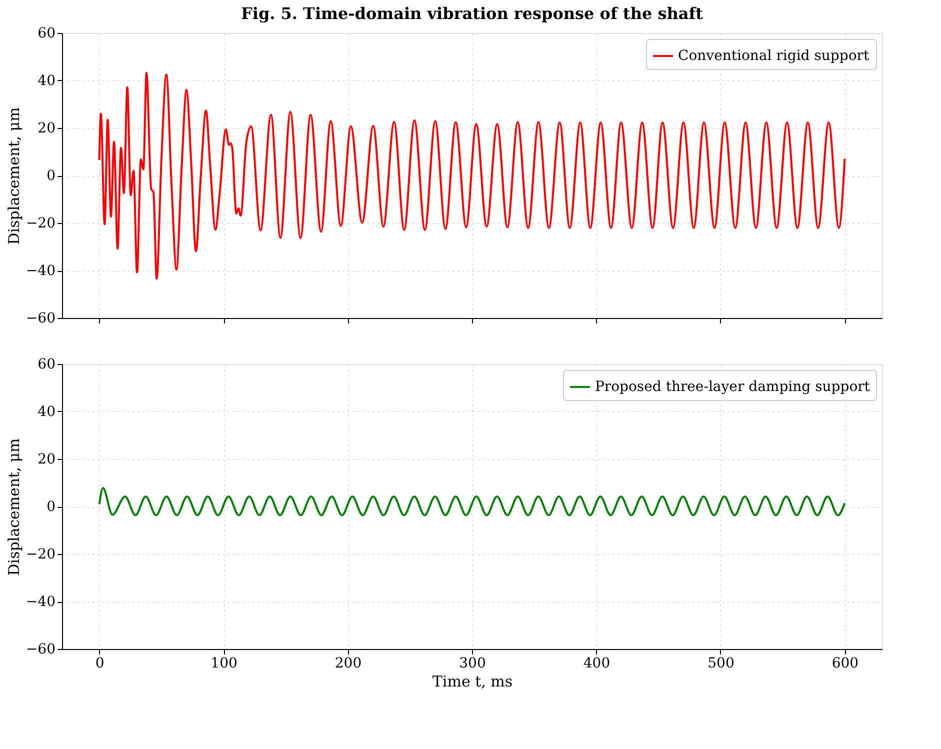 This screenshot has width=941, height=749. What do you see at coordinates (472, 13) in the screenshot?
I see `chart-title: Fig. 5. Time-domain vibration response of the shaft` at bounding box center [472, 13].